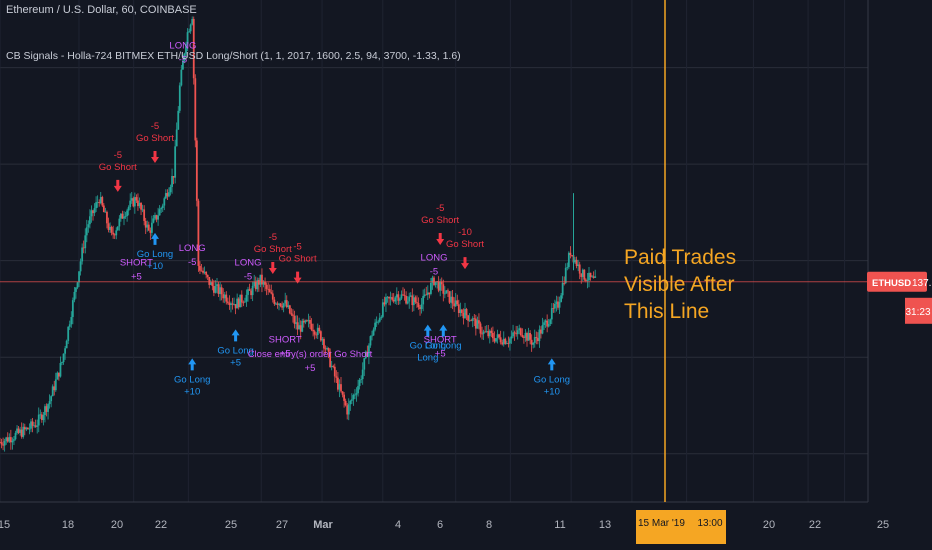 The height and width of the screenshot is (550, 932). I want to click on x-tick-label: 13, so click(605, 525).